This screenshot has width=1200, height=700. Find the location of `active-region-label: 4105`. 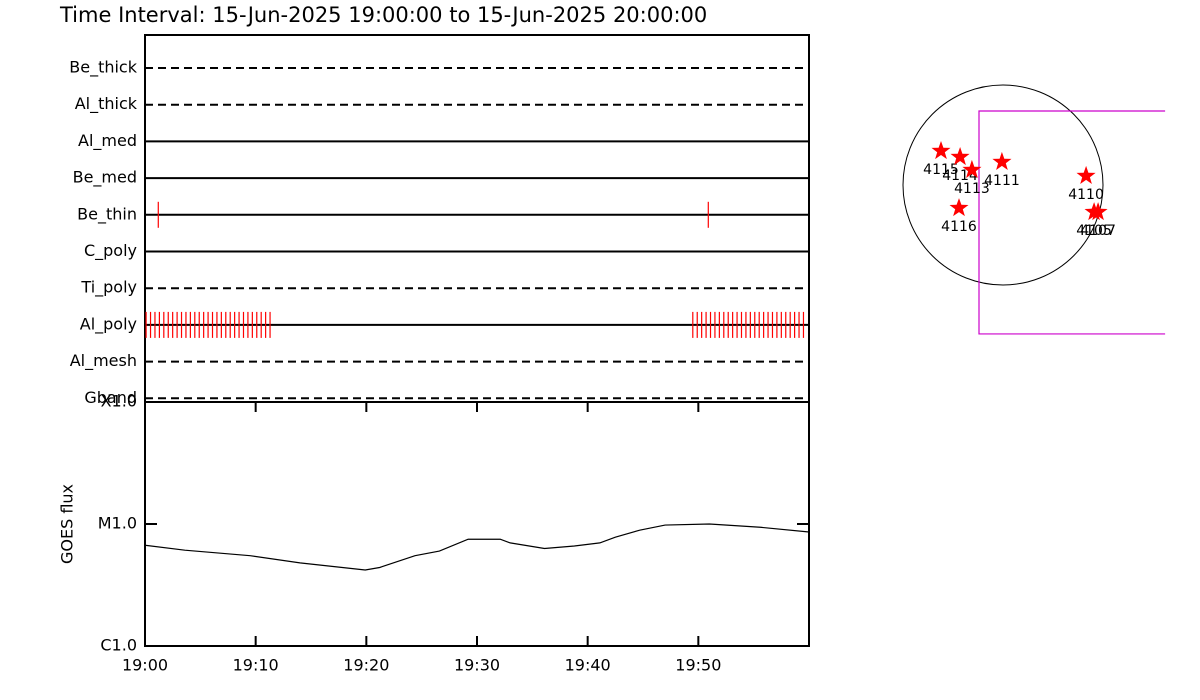

active-region-label: 4105 is located at coordinates (1094, 231).